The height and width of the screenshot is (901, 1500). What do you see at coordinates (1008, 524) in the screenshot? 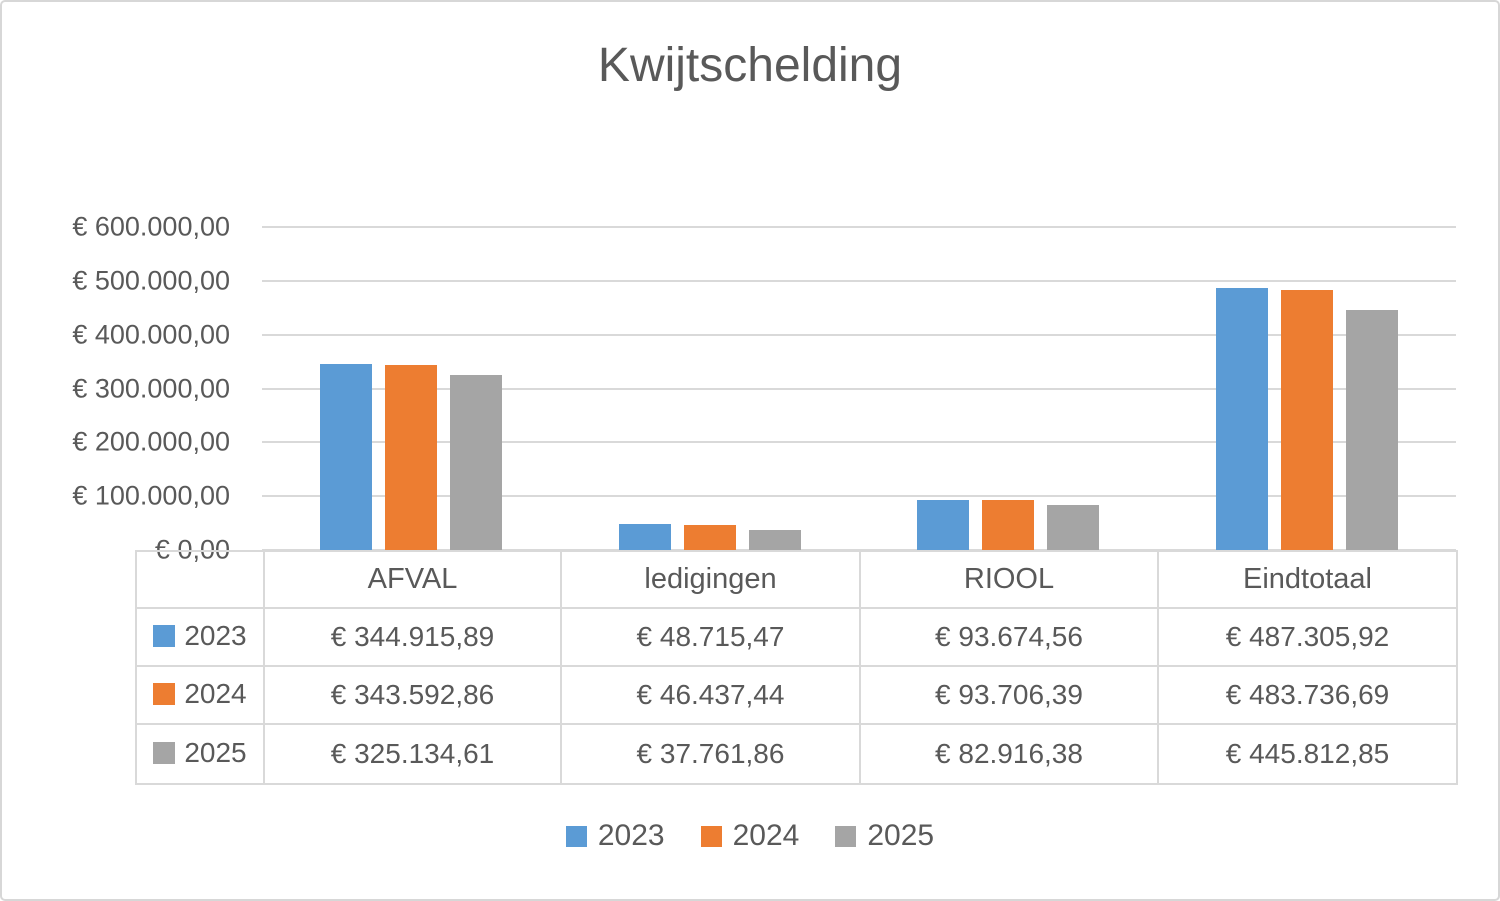
I see `bar-2024-RIOOL` at bounding box center [1008, 524].